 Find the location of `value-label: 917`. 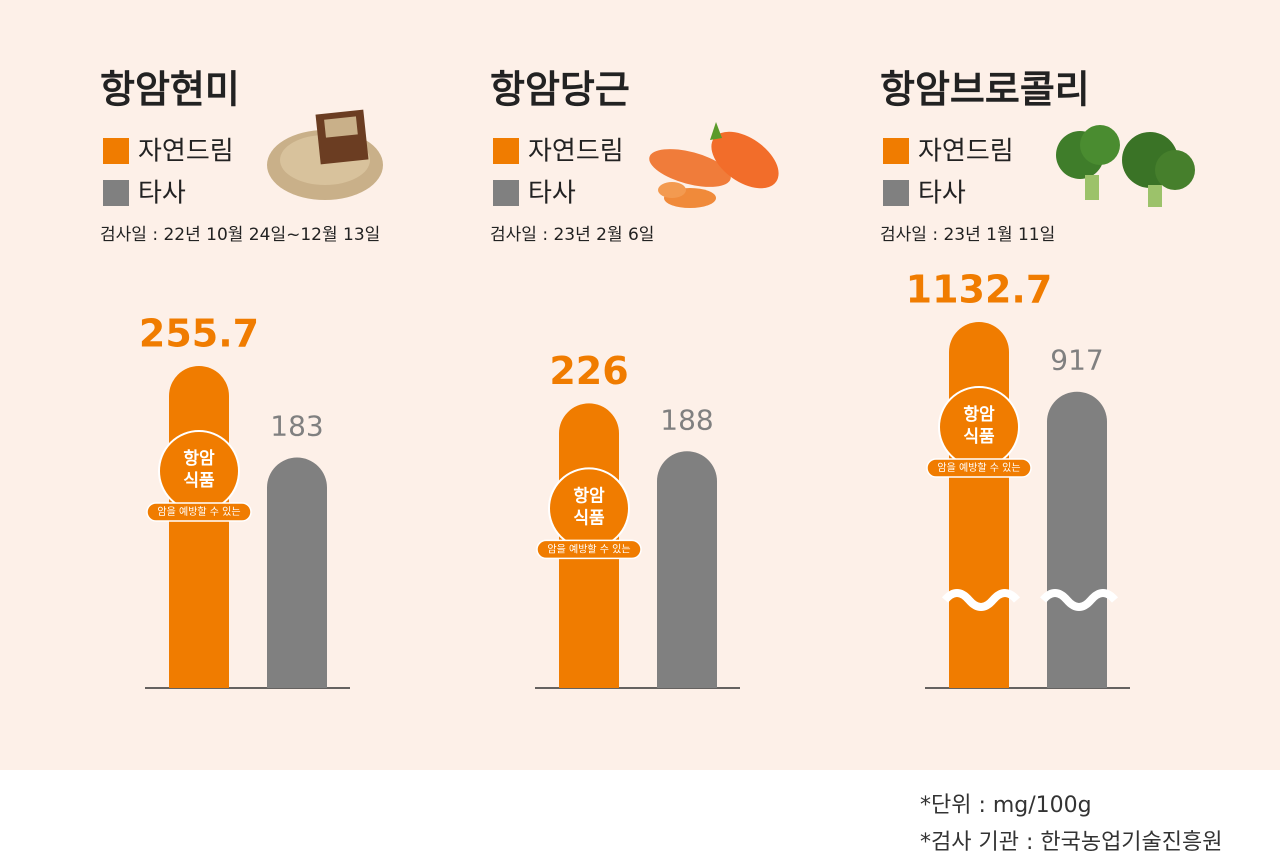

value-label: 917 is located at coordinates (1076, 360).